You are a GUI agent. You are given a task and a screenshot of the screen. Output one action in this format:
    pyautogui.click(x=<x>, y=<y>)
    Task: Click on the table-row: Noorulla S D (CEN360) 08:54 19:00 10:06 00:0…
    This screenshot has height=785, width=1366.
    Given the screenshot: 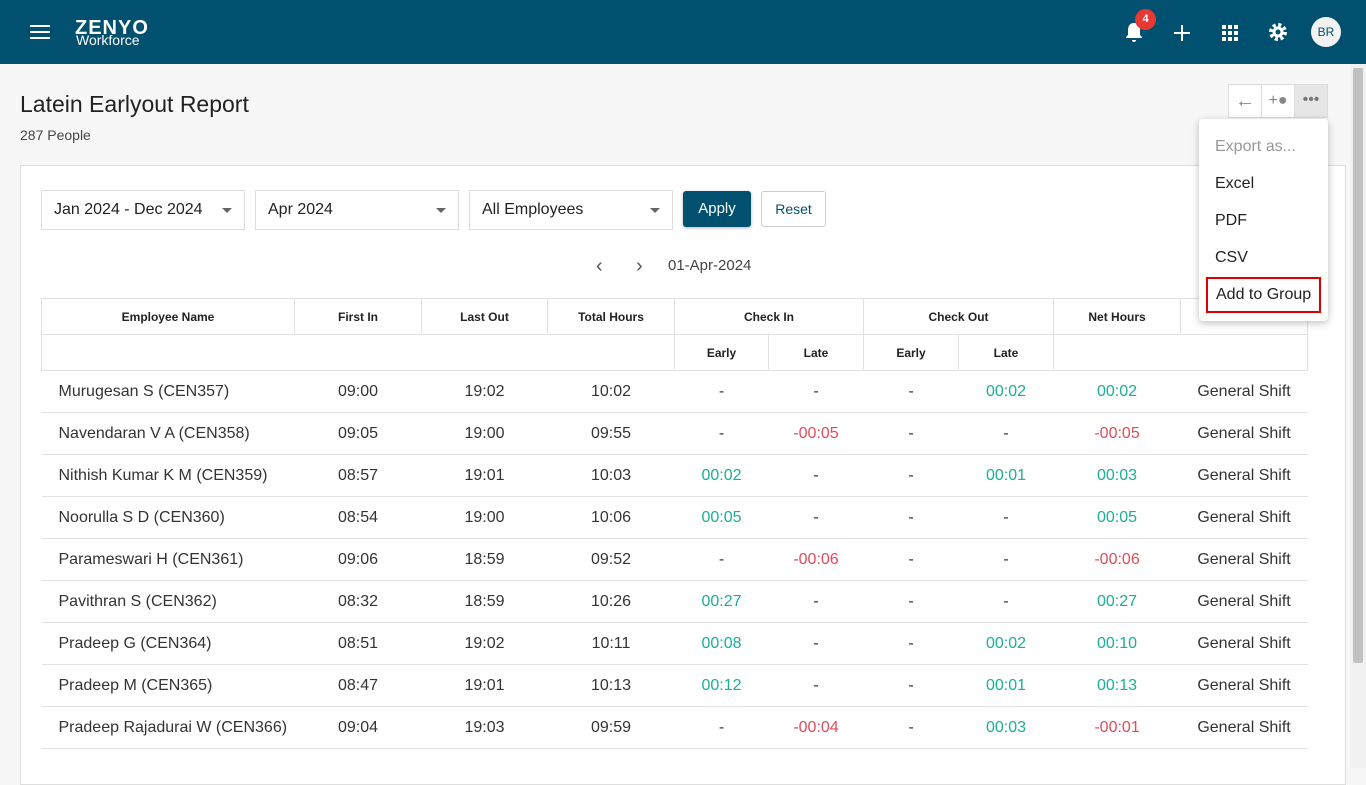 What is the action you would take?
    pyautogui.click(x=674, y=517)
    